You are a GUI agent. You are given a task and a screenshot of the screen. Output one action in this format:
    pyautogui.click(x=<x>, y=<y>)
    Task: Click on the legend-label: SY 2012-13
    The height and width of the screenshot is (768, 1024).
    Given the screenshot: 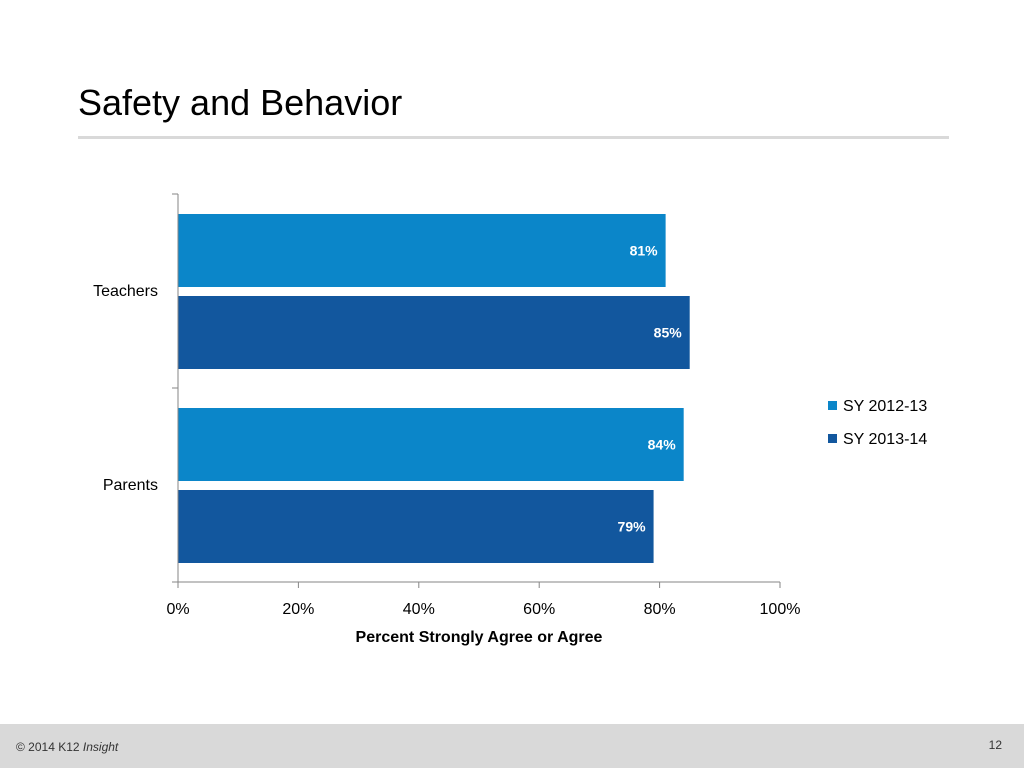 What is the action you would take?
    pyautogui.click(x=885, y=406)
    